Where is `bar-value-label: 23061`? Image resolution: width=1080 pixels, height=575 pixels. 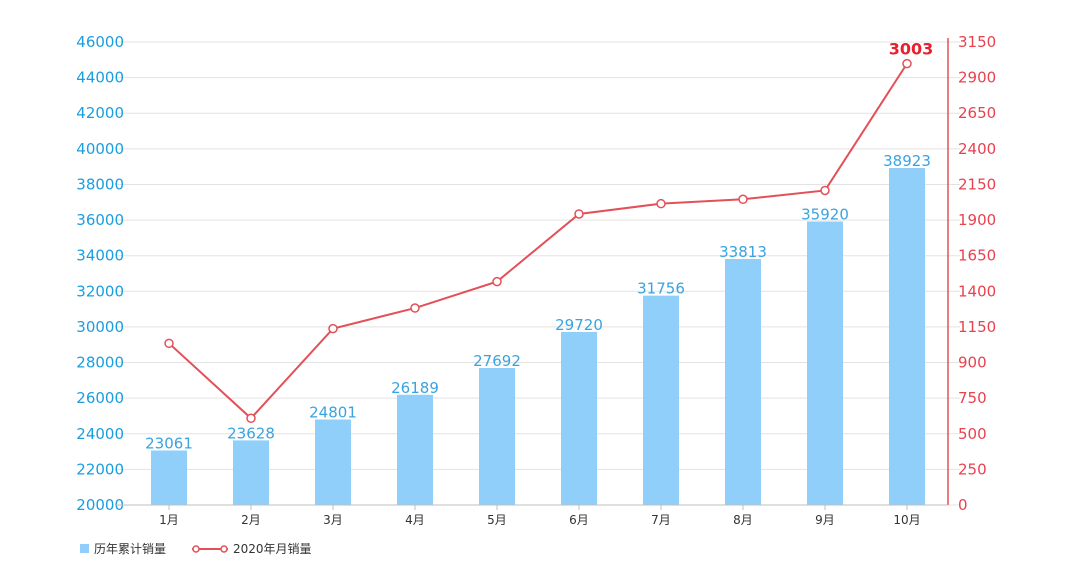 bar-value-label: 23061 is located at coordinates (169, 443).